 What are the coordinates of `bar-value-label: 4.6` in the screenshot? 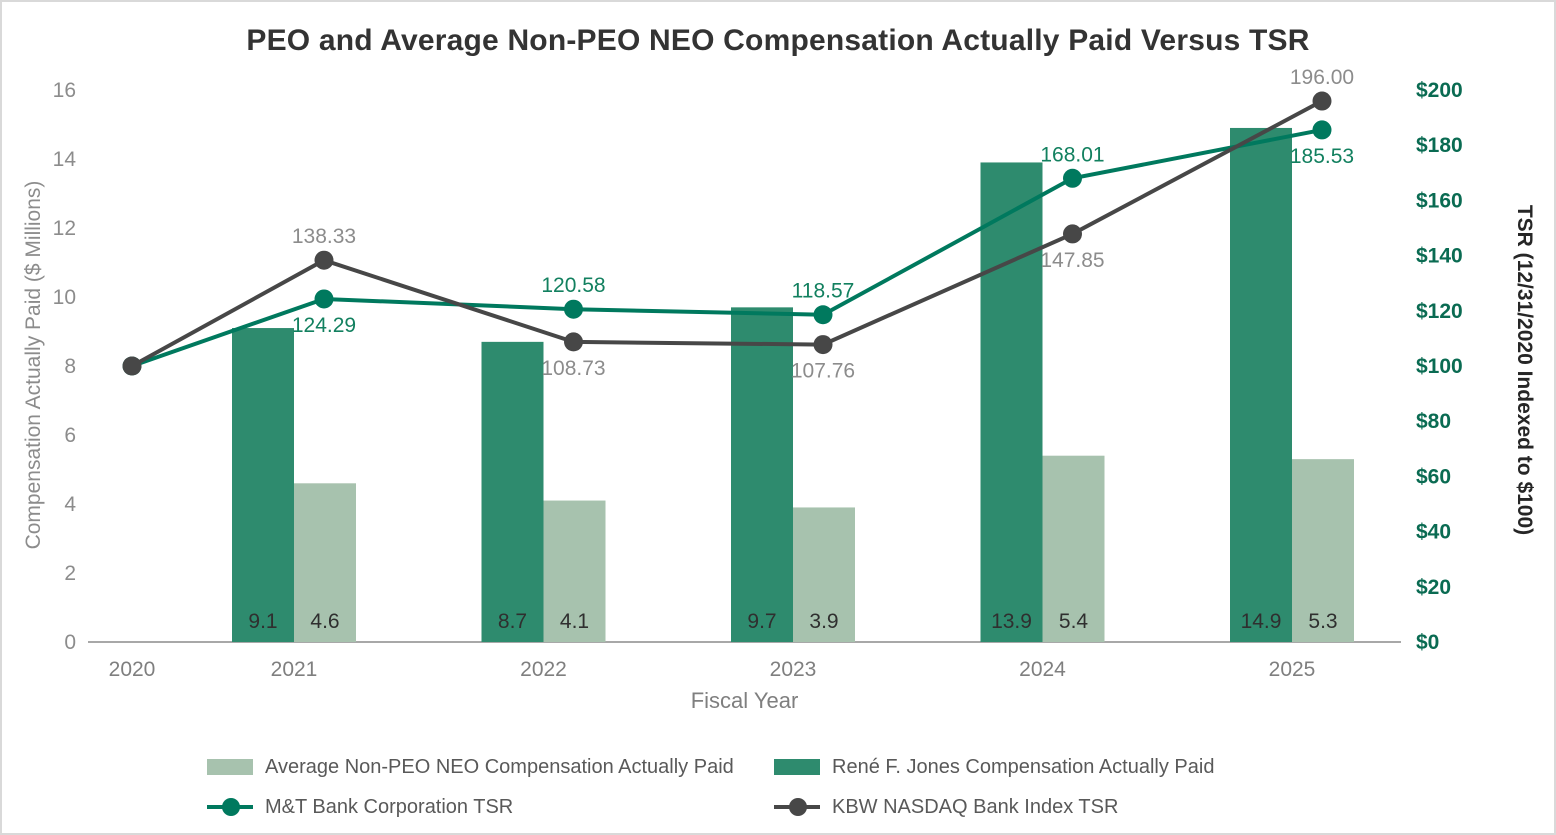 It's located at (324, 621).